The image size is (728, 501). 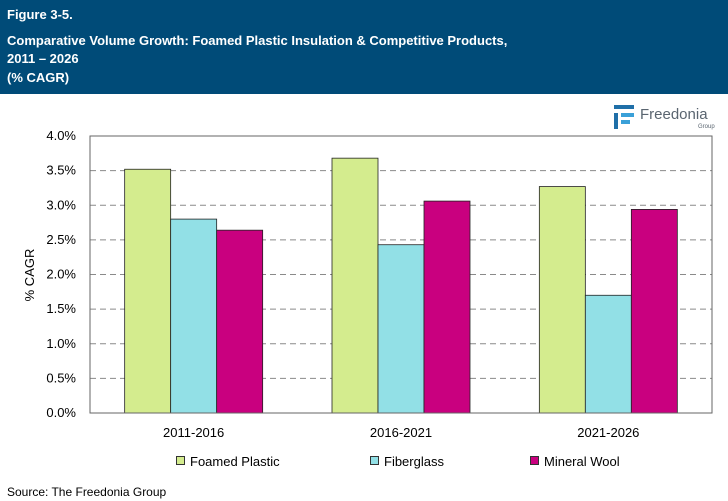 What do you see at coordinates (608, 432) in the screenshot?
I see `x-tick-label: 2021-2026` at bounding box center [608, 432].